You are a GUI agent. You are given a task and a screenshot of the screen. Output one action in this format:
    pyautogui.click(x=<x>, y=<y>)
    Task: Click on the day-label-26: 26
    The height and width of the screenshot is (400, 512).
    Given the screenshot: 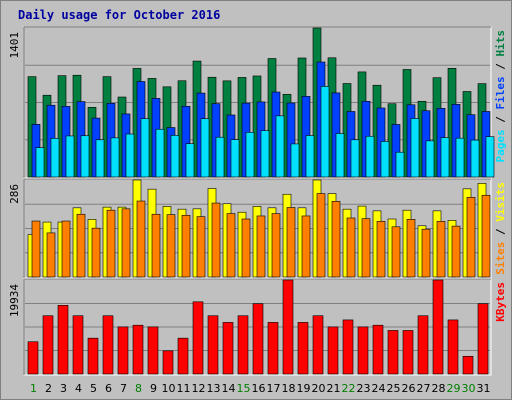 What is the action you would take?
    pyautogui.click(x=409, y=388)
    